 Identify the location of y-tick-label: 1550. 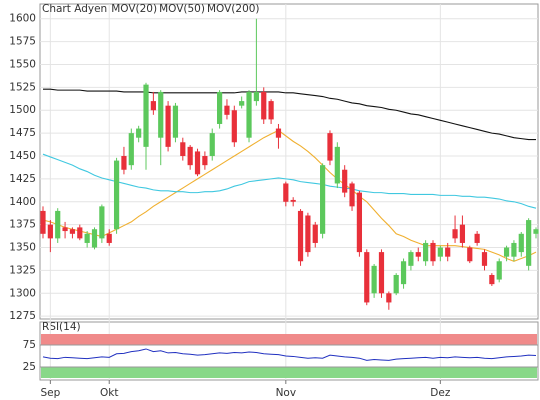
(22, 64).